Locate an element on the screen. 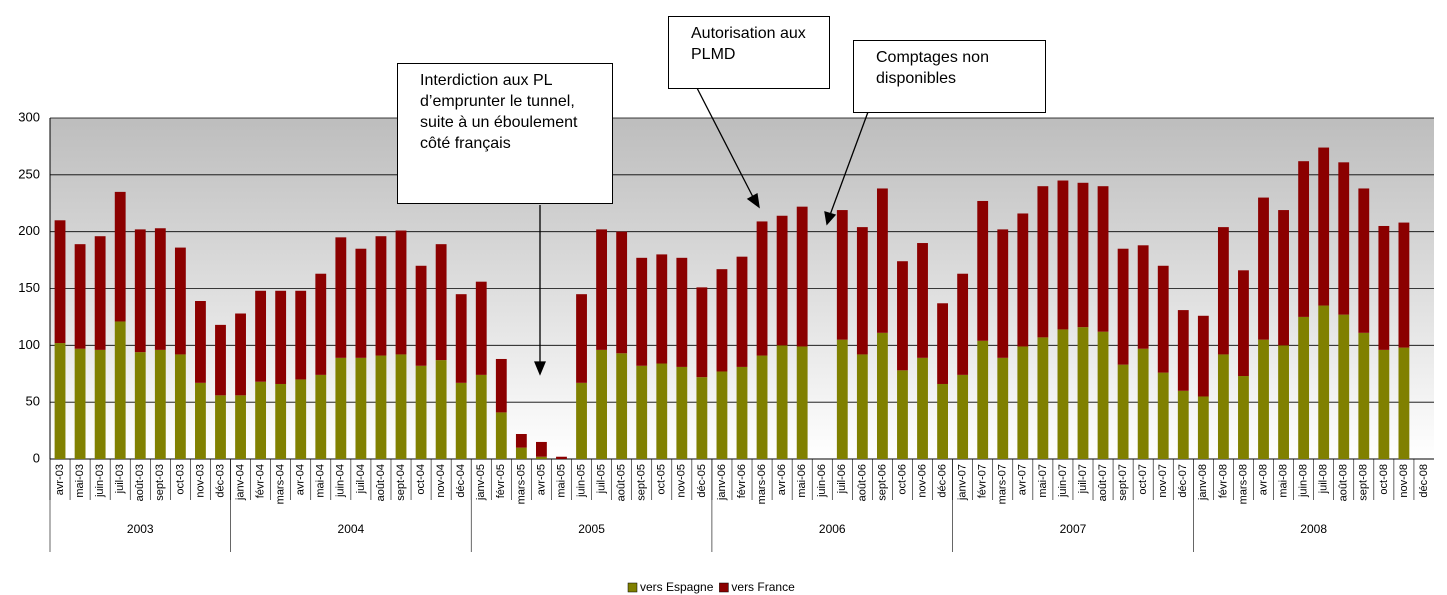 Image resolution: width=1447 pixels, height=595 pixels. x-tick-label: janv-04 is located at coordinates (240, 482).